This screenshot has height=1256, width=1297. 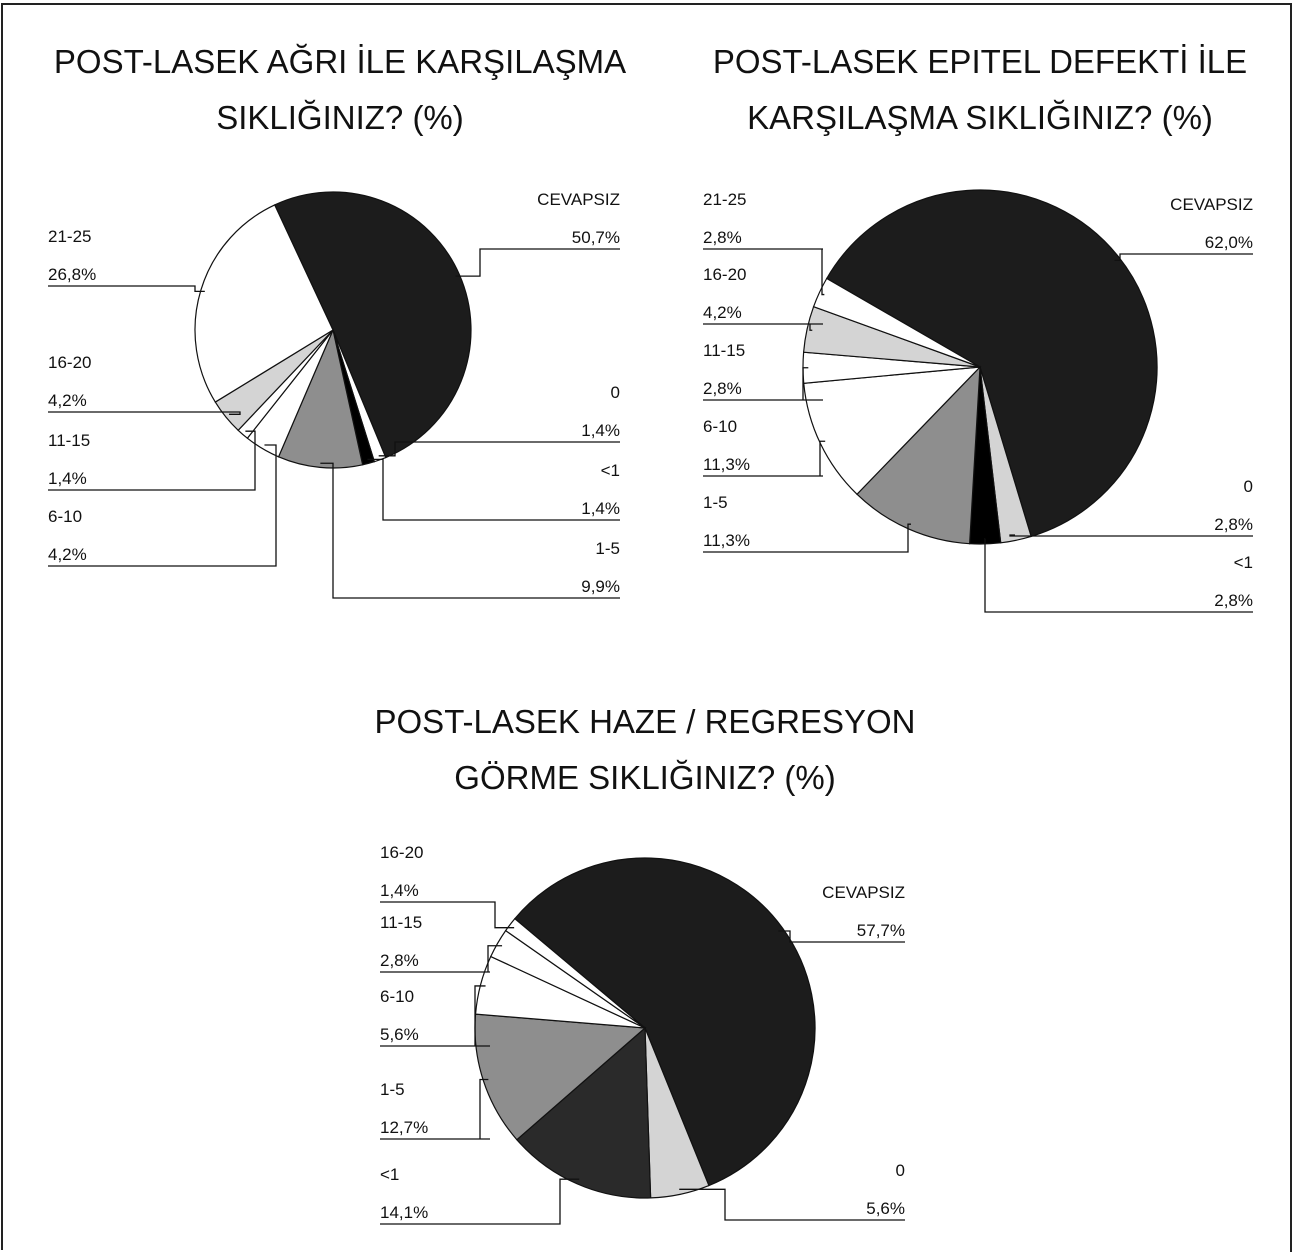 I want to click on slice-value-label: 26,8%, so click(x=72, y=274).